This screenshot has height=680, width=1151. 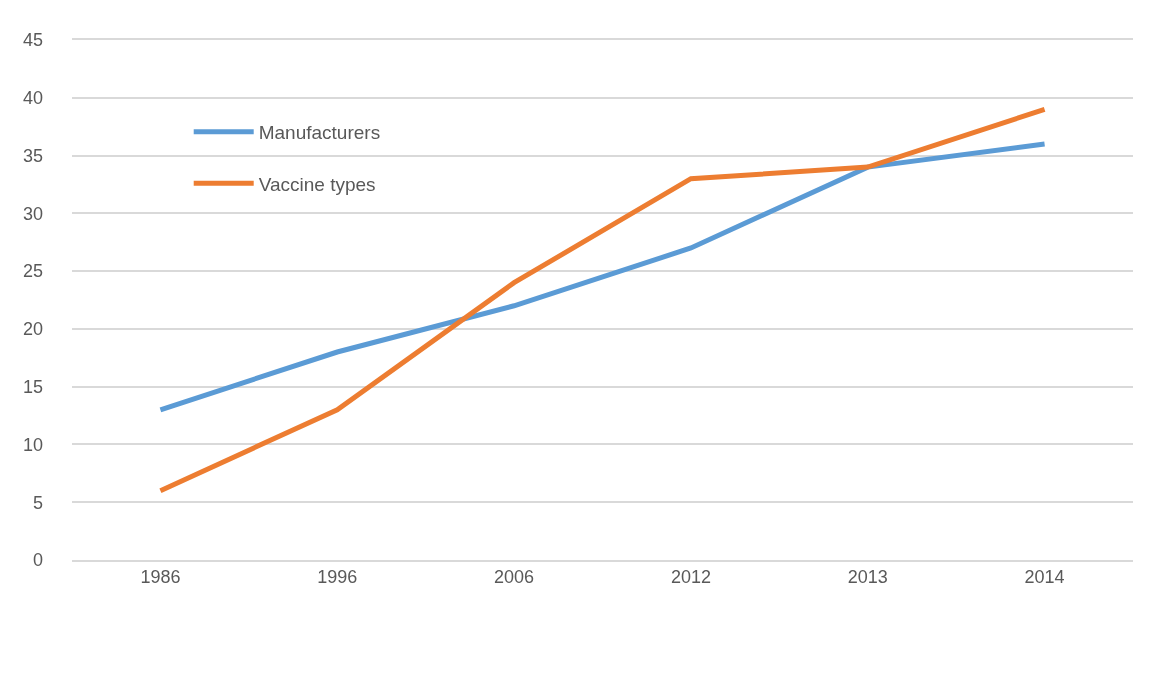 I want to click on legend-label: Vaccine types, so click(x=317, y=184).